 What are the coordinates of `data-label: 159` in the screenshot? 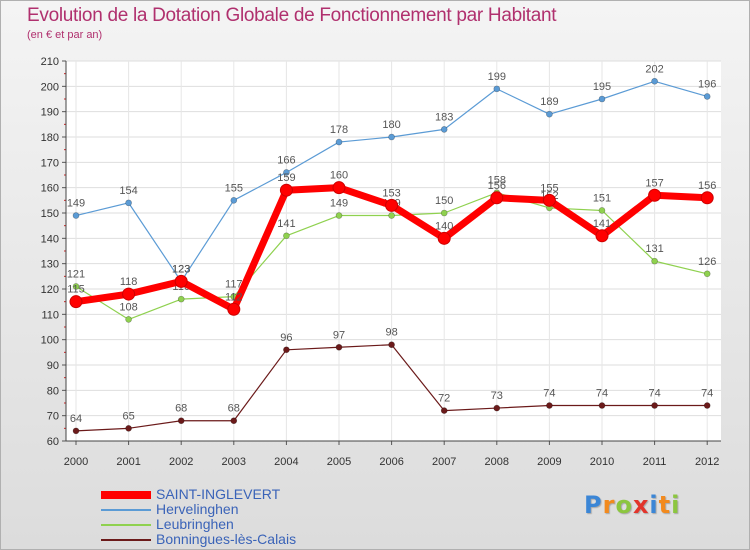 It's located at (286, 178).